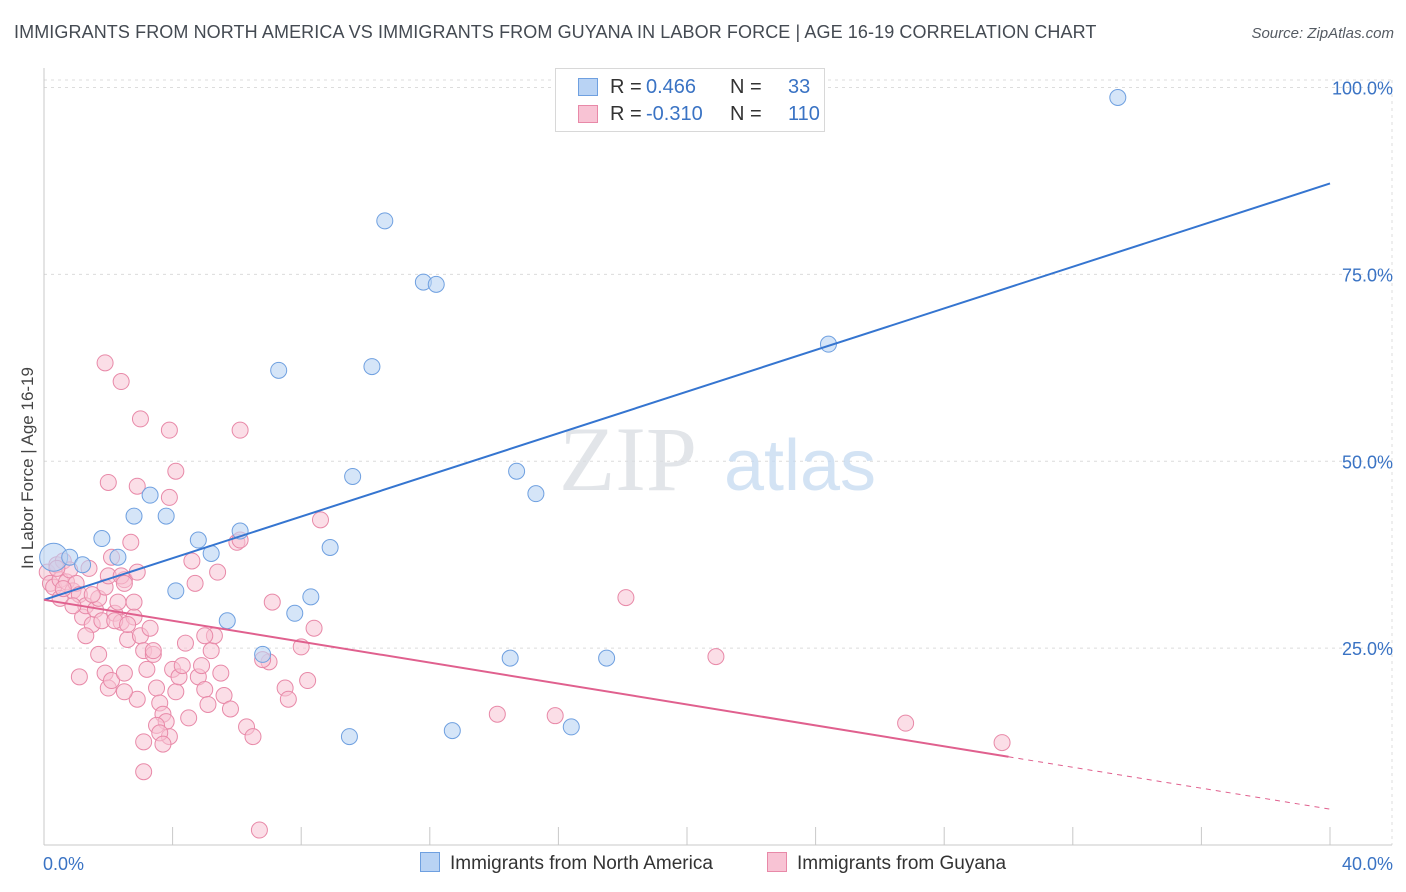  What do you see at coordinates (777, 862) in the screenshot?
I see `bottom-legend-swatch-guyana` at bounding box center [777, 862].